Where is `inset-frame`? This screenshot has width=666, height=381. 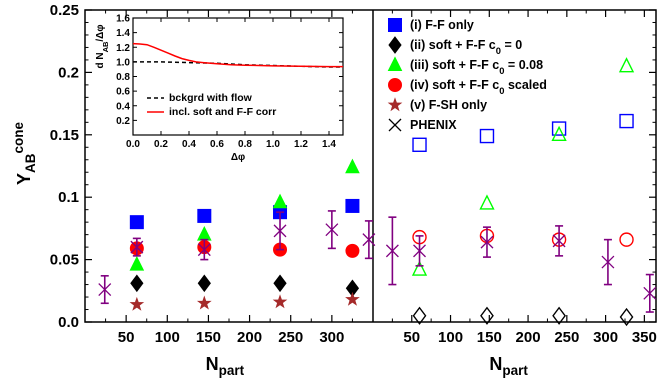
inset-frame is located at coordinates (238, 76).